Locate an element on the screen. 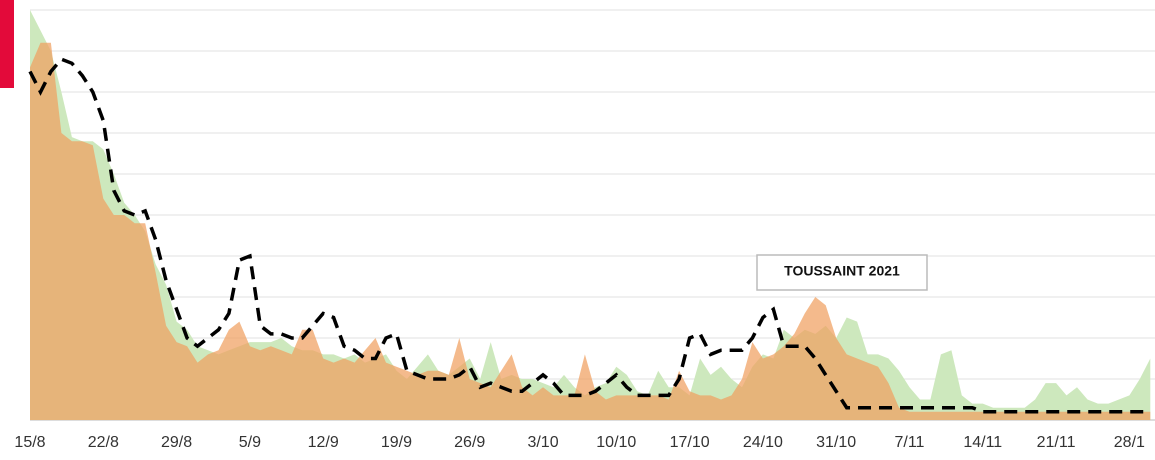 This screenshot has width=1155, height=460. x-tick-label: 14/11 is located at coordinates (982, 442).